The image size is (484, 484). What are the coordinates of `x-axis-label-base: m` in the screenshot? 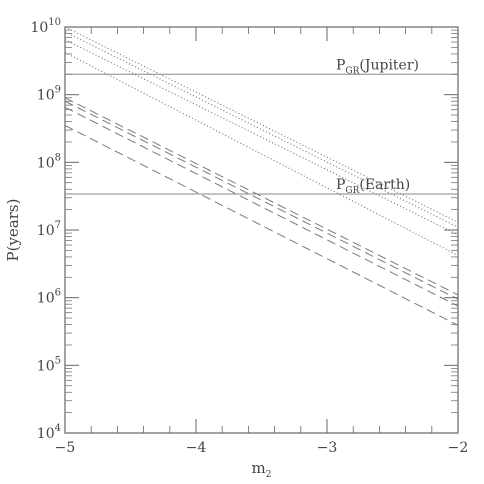 It's located at (259, 468).